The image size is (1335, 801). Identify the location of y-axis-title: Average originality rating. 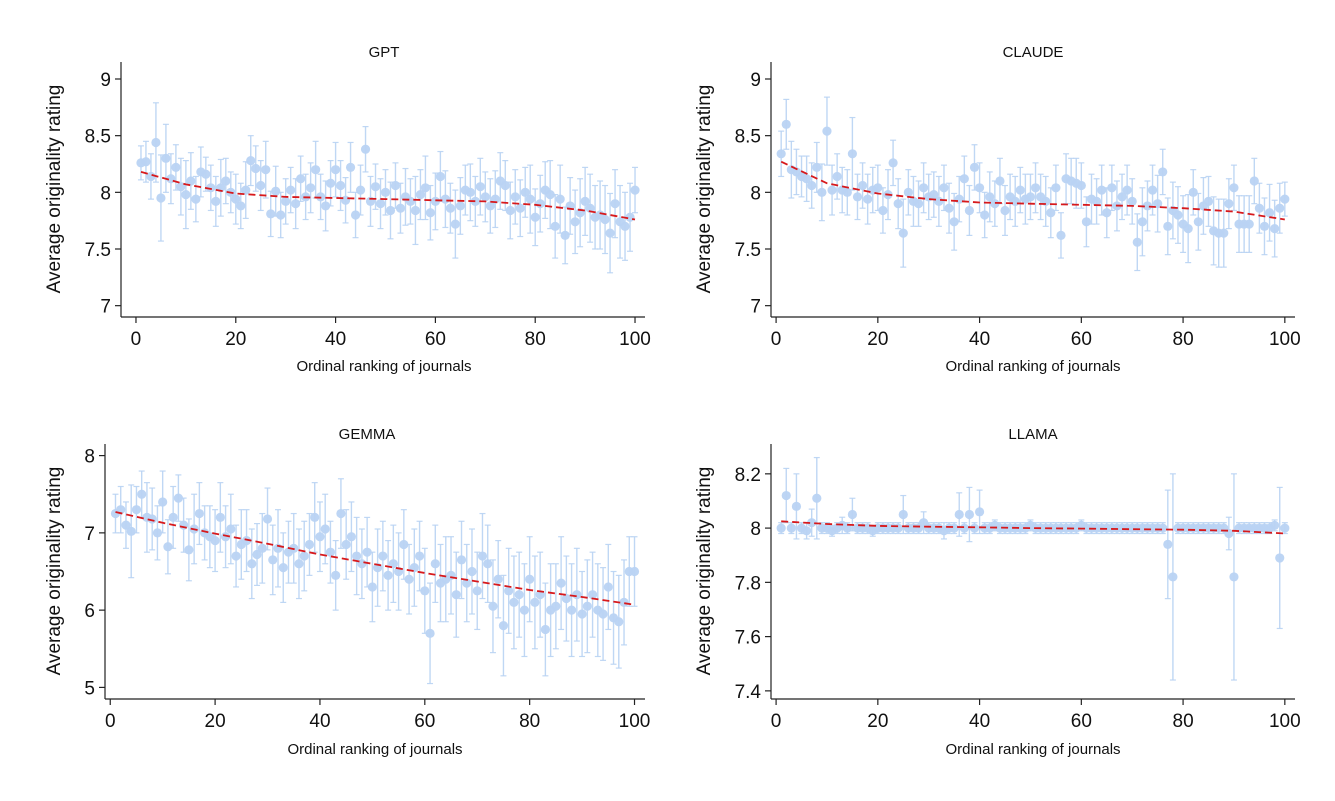
(704, 189).